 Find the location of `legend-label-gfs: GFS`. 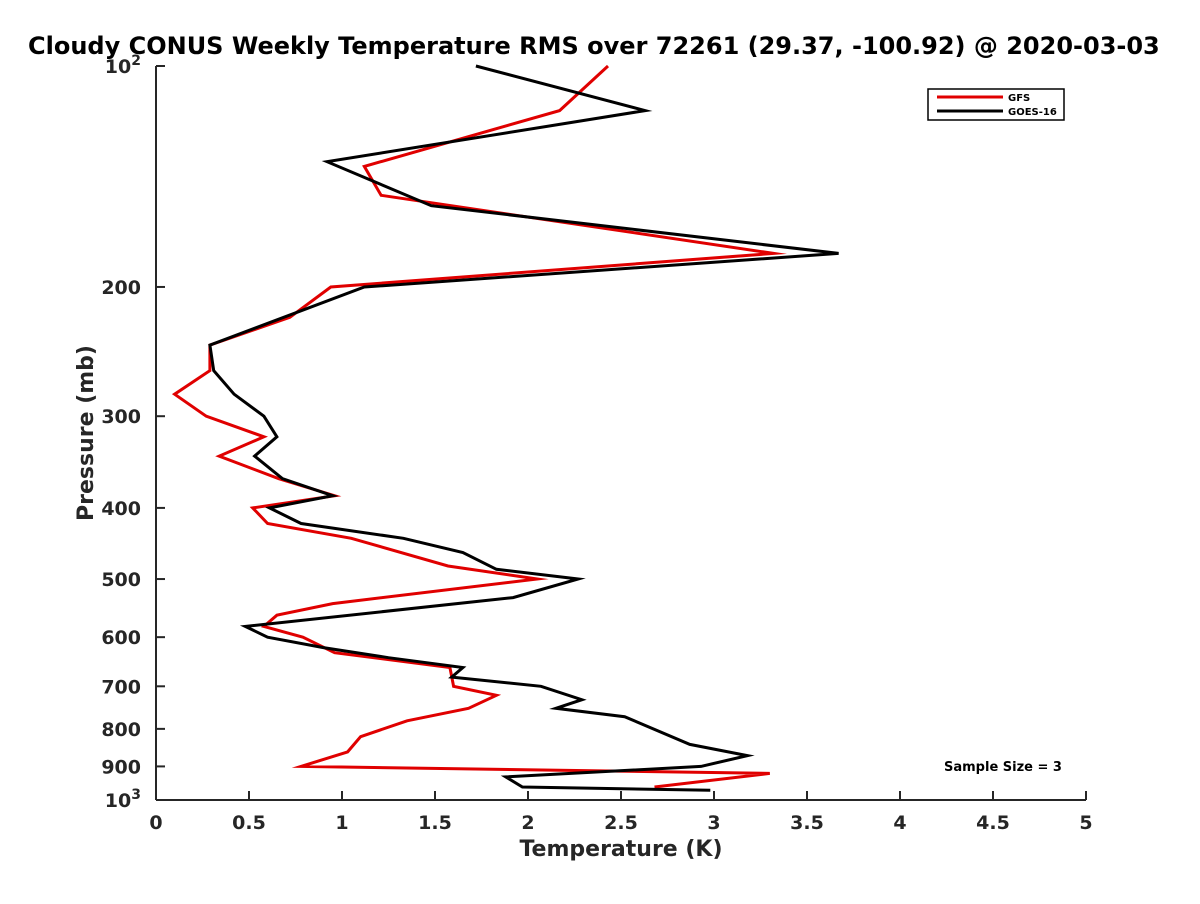

legend-label-gfs: GFS is located at coordinates (1019, 98).